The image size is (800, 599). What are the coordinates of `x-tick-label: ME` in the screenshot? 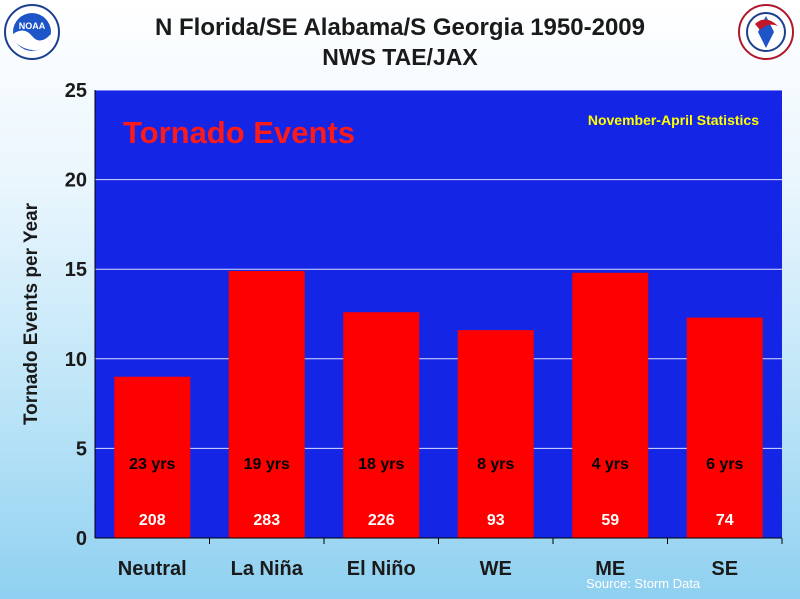 It's located at (610, 569).